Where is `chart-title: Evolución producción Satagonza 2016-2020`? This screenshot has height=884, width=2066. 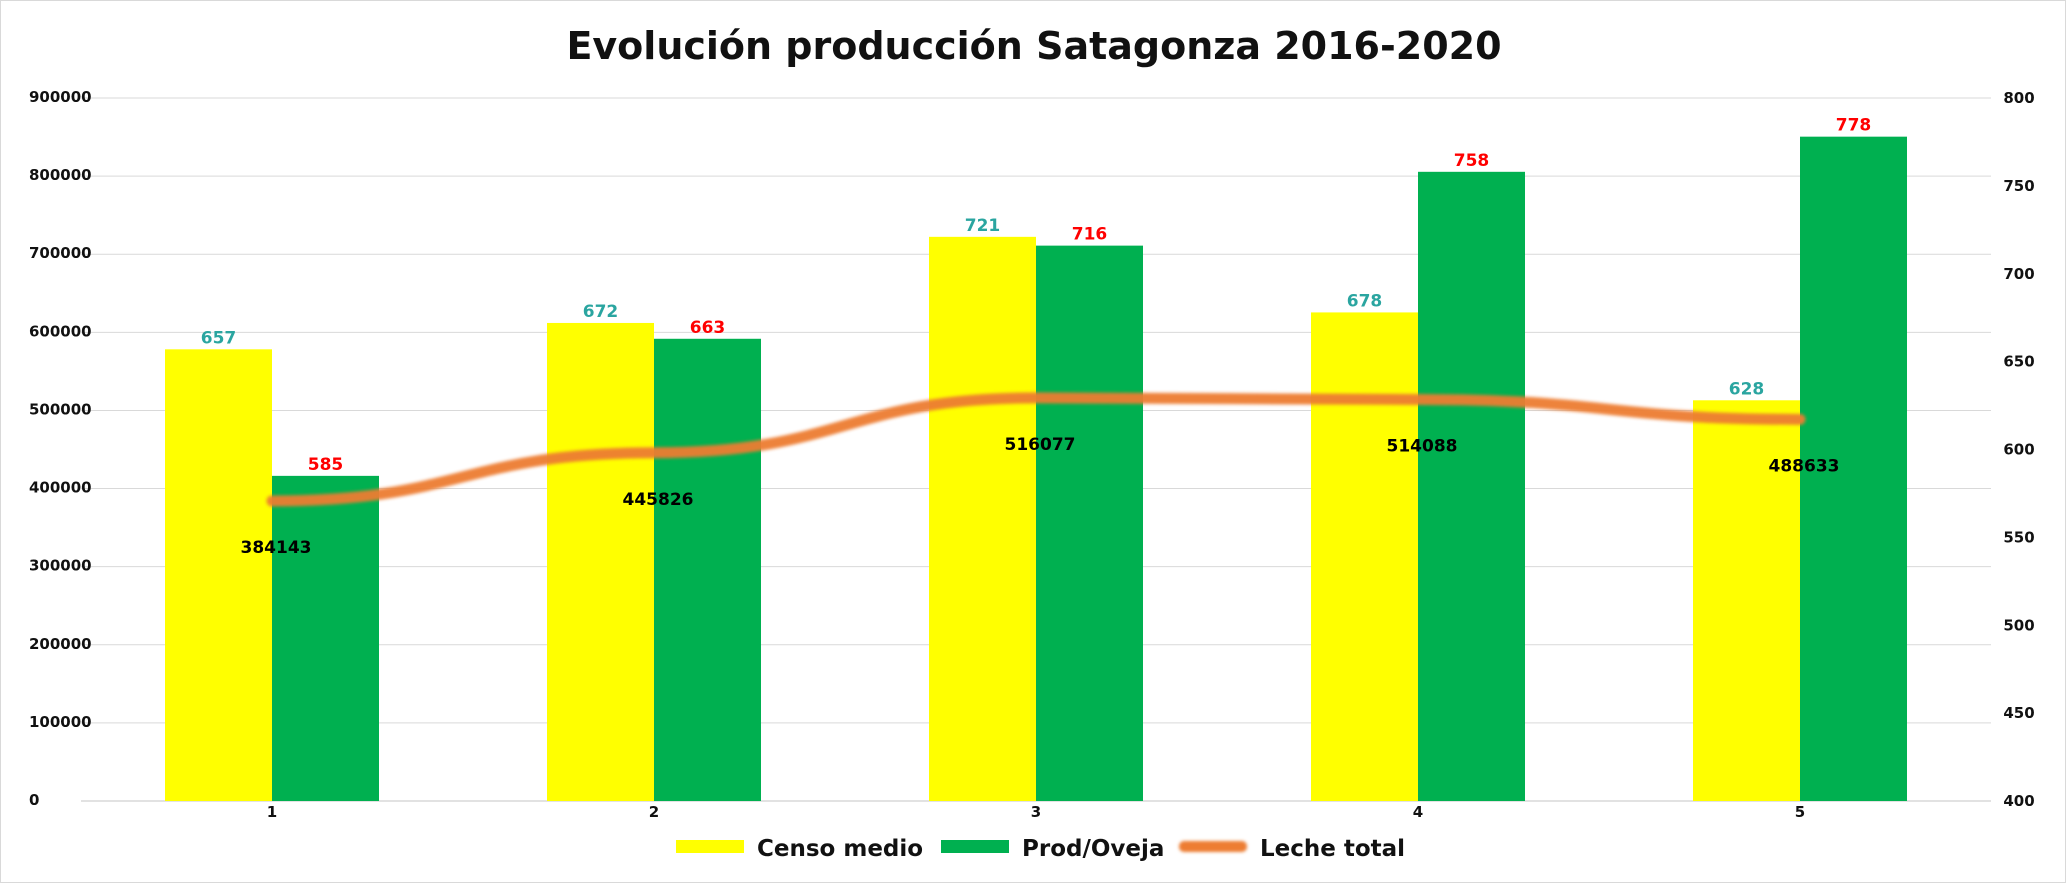
chart-title: Evolución producción Satagonza 2016-2020 is located at coordinates (1033, 46).